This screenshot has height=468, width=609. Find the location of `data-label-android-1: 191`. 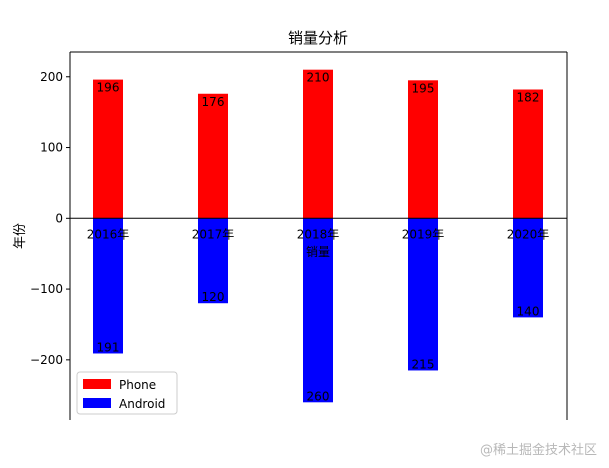

data-label-android-1: 191 is located at coordinates (108, 347).